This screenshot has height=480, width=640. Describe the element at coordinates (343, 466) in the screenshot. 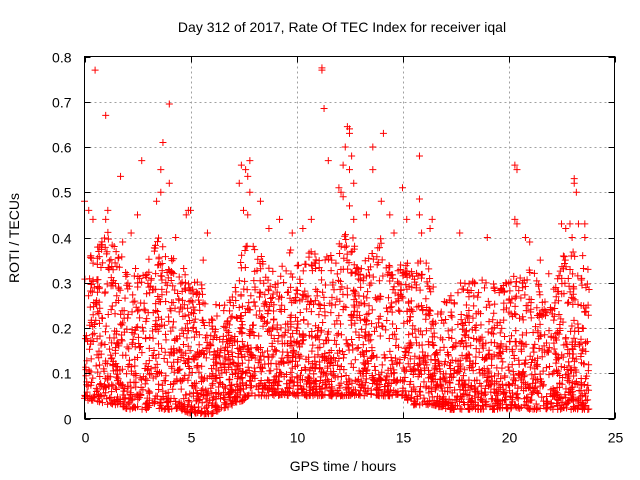

I see `x-axis-label: GPS time / hours` at that location.